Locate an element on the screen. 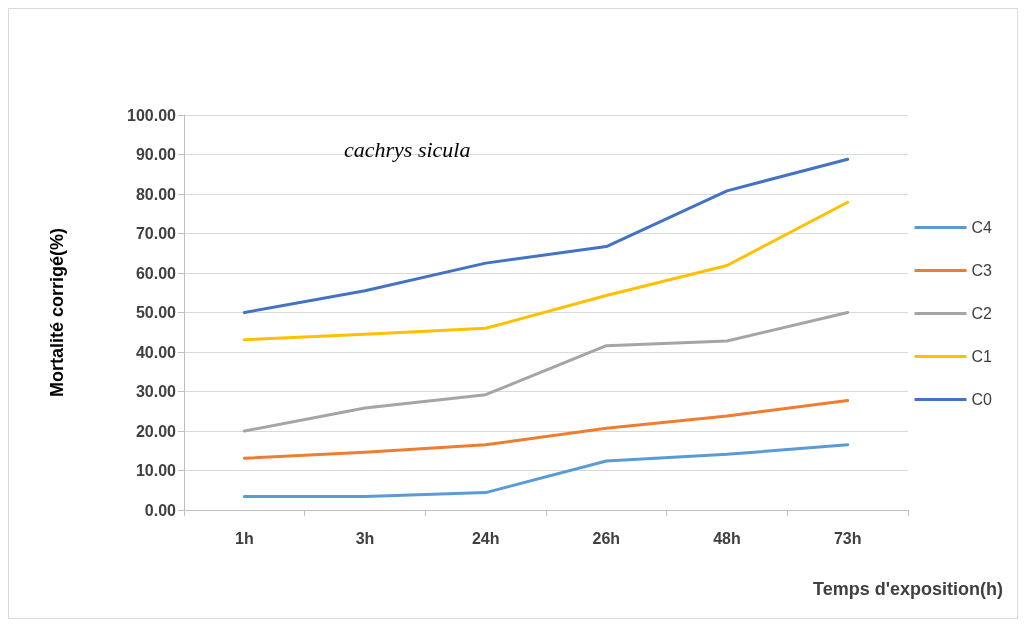 This screenshot has width=1024, height=625. y-tick-label: 10.00 is located at coordinates (156, 470).